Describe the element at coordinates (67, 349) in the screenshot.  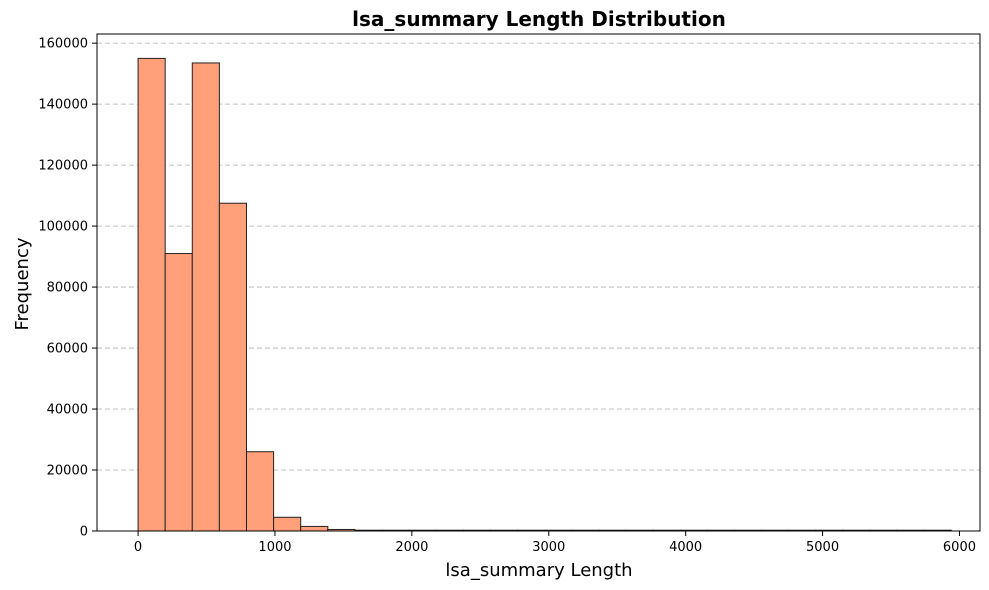
I see `y-tick-label: 60000` at that location.